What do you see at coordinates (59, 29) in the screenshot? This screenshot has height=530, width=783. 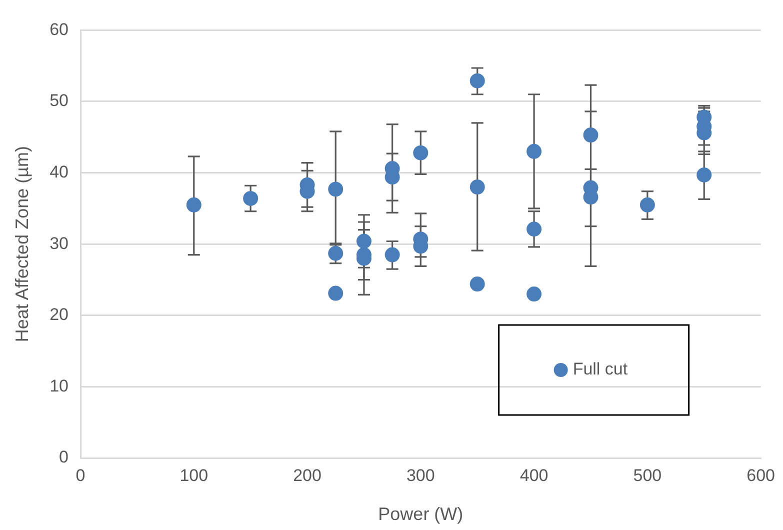 I see `y-tick-label: 60` at bounding box center [59, 29].